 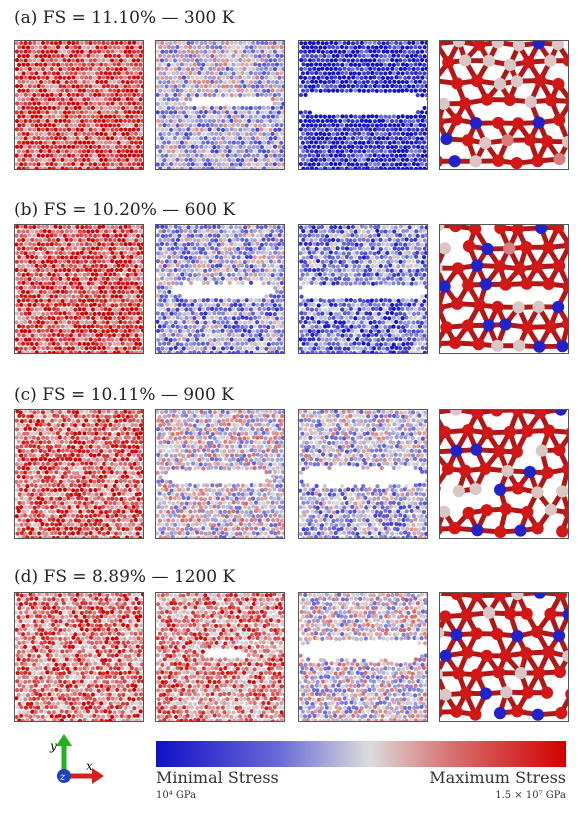 I want to click on panel-a-2-image, so click(x=220, y=105).